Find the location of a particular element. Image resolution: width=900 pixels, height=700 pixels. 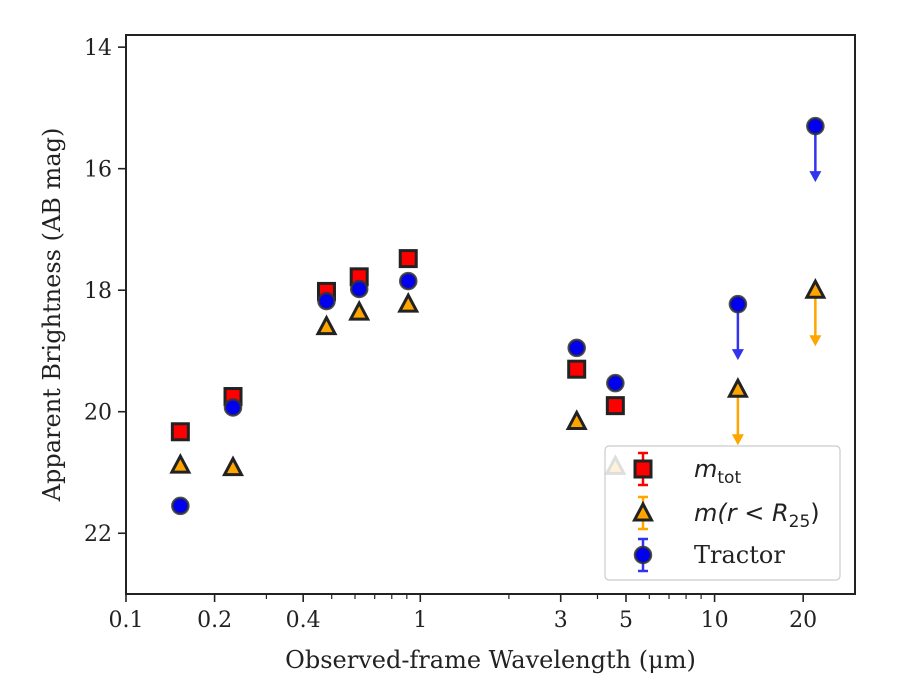

x-tick-label: 20 is located at coordinates (803, 620).